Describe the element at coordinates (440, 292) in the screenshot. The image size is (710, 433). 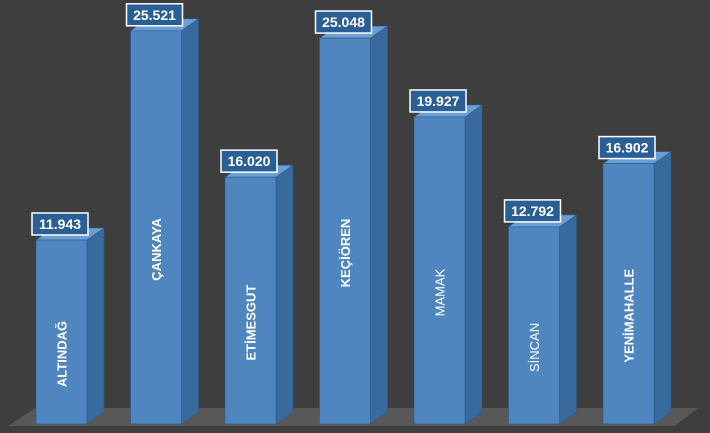
I see `category-label: MAMAK` at that location.